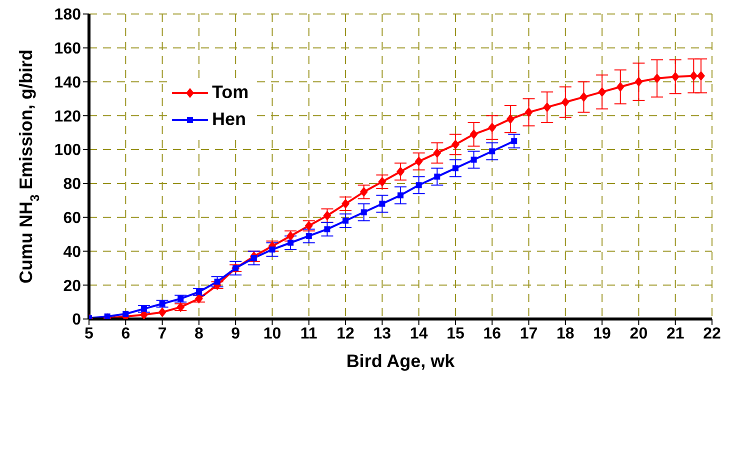 This screenshot has height=451, width=732. Describe the element at coordinates (235, 333) in the screenshot. I see `x-tick-label: 9` at that location.